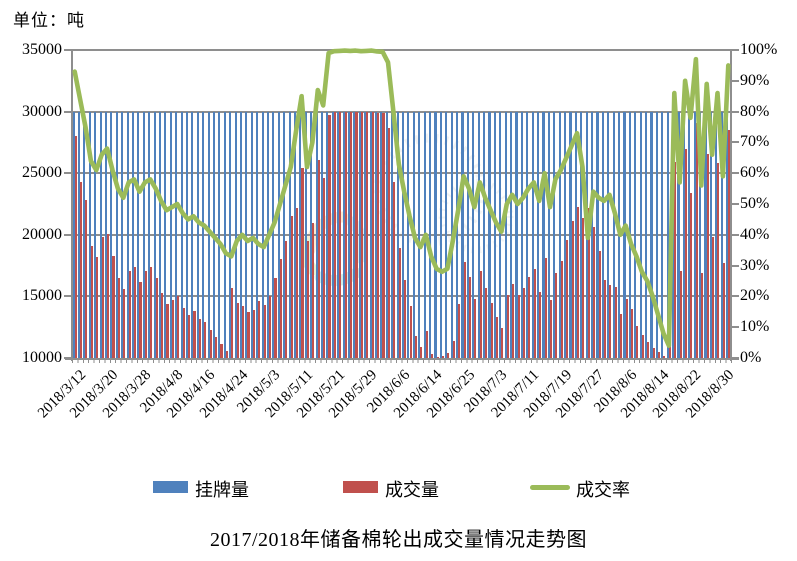  Describe the element at coordinates (170, 487) in the screenshot. I see `legend-swatch-listed` at that location.